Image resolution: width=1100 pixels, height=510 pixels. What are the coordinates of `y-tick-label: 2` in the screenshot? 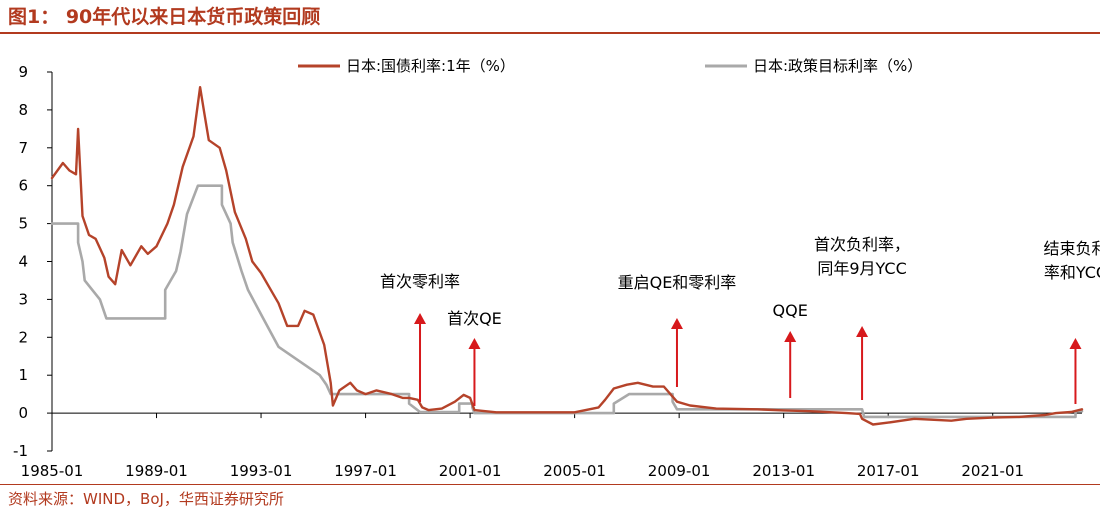 It's located at (23, 337).